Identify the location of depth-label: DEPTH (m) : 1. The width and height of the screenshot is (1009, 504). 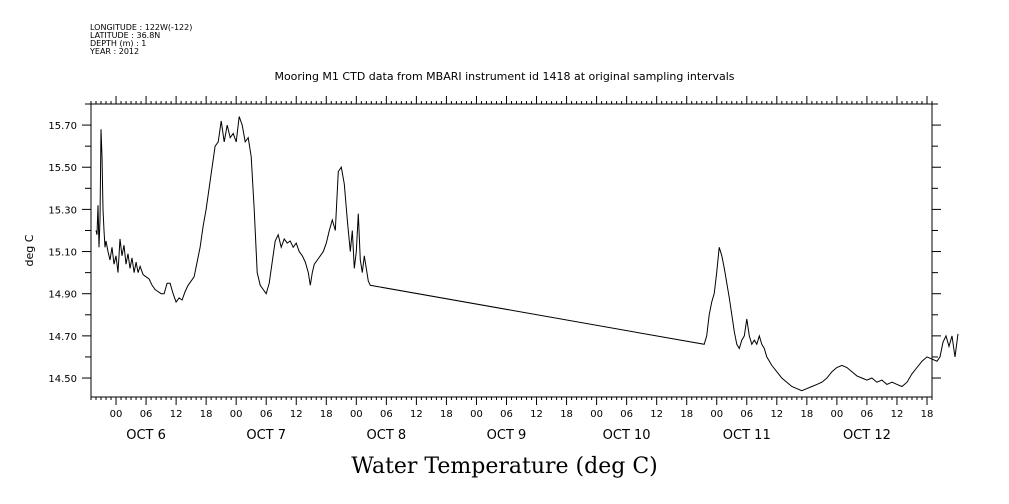
(118, 43).